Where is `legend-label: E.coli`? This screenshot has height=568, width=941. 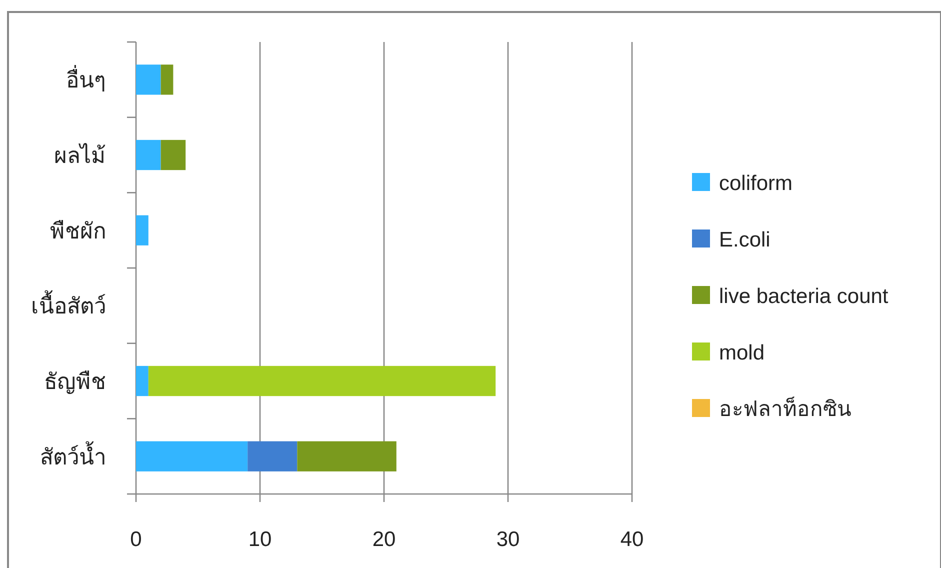 legend-label: E.coli is located at coordinates (744, 240).